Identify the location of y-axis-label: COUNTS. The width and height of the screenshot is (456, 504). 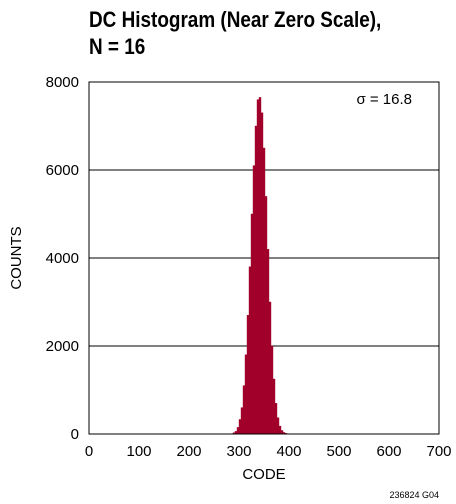
(16, 257).